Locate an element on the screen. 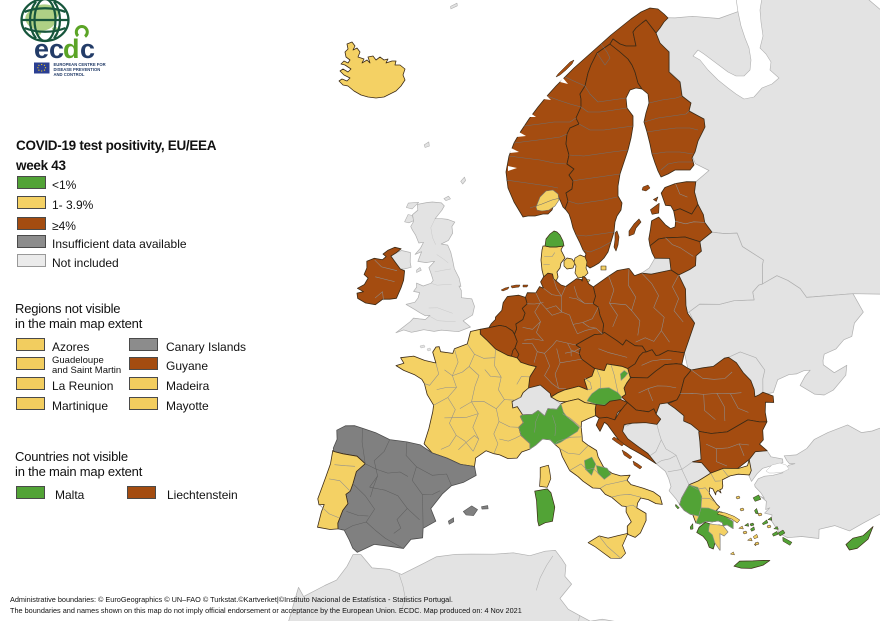  svg-text: c is located at coordinates (87, 49).